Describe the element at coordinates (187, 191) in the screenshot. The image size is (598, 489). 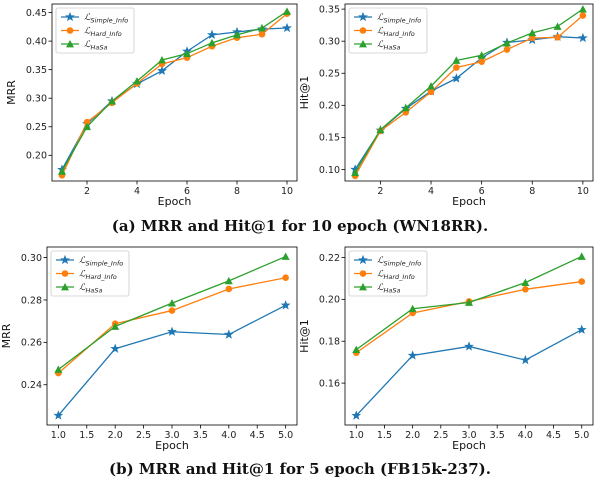
I see `x-tick-label: 6` at that location.